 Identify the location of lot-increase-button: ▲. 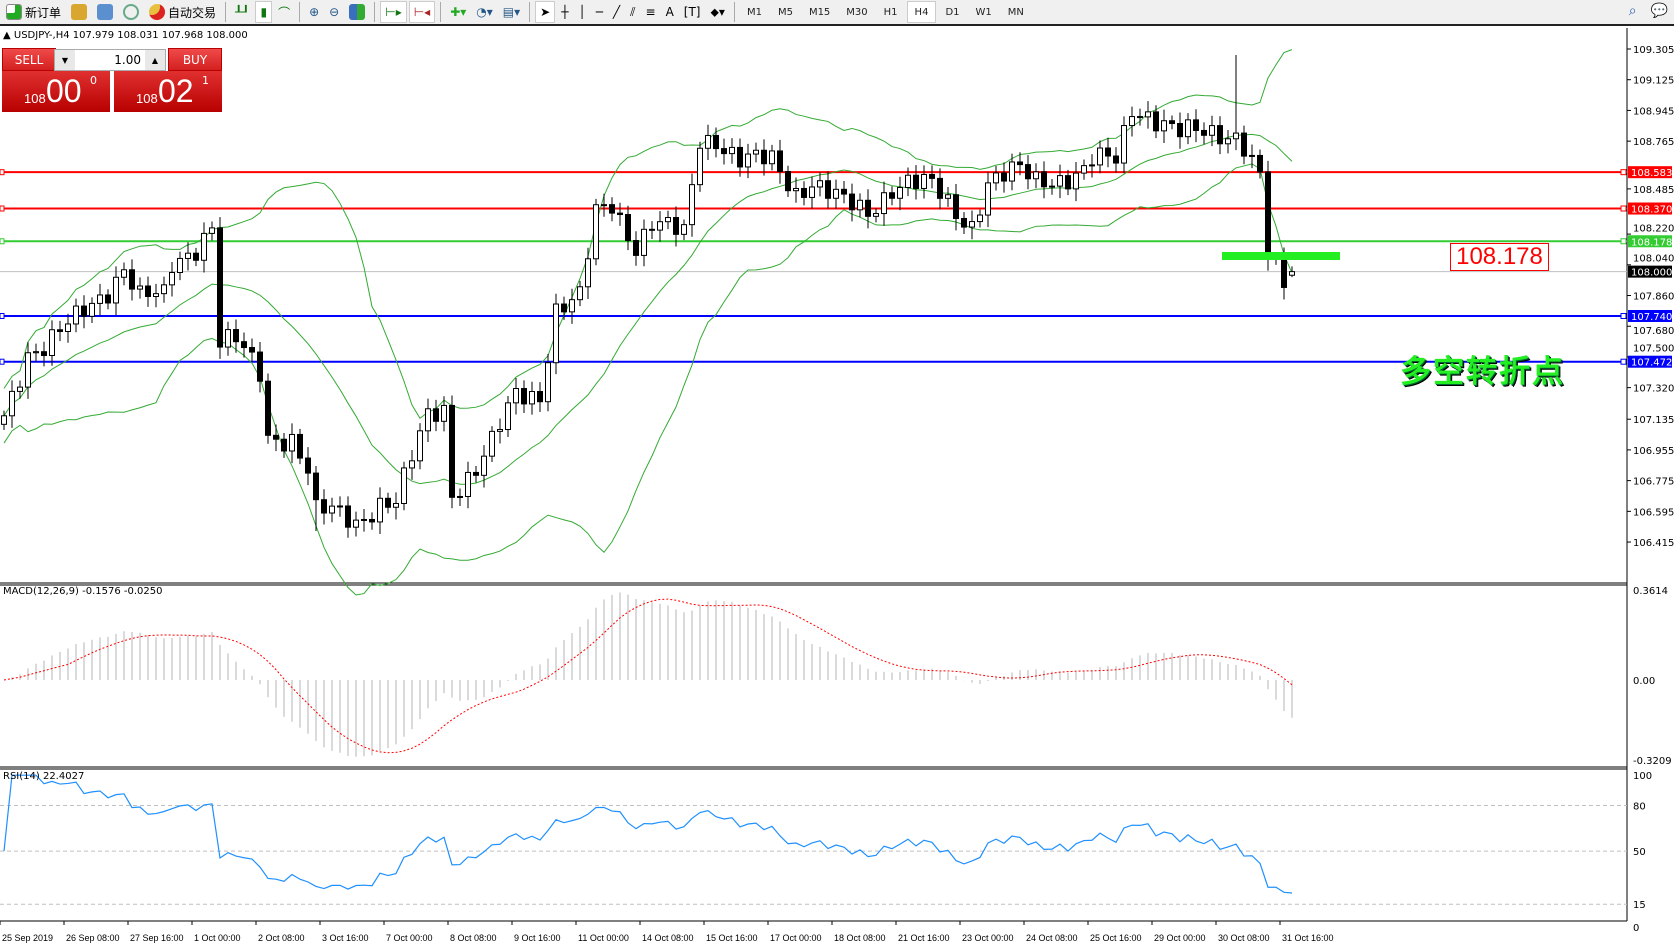
(155, 60).